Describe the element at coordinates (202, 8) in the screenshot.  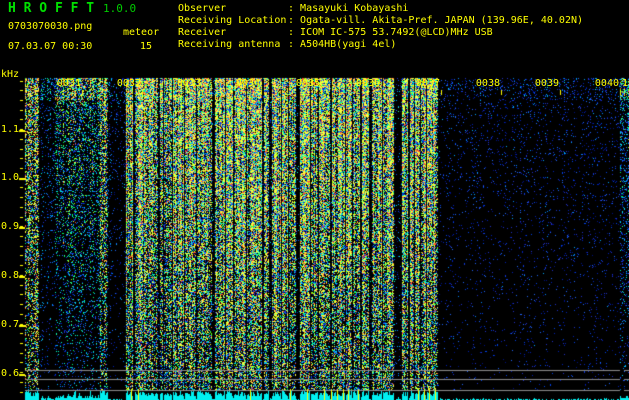
I see `info-label: Observer` at that location.